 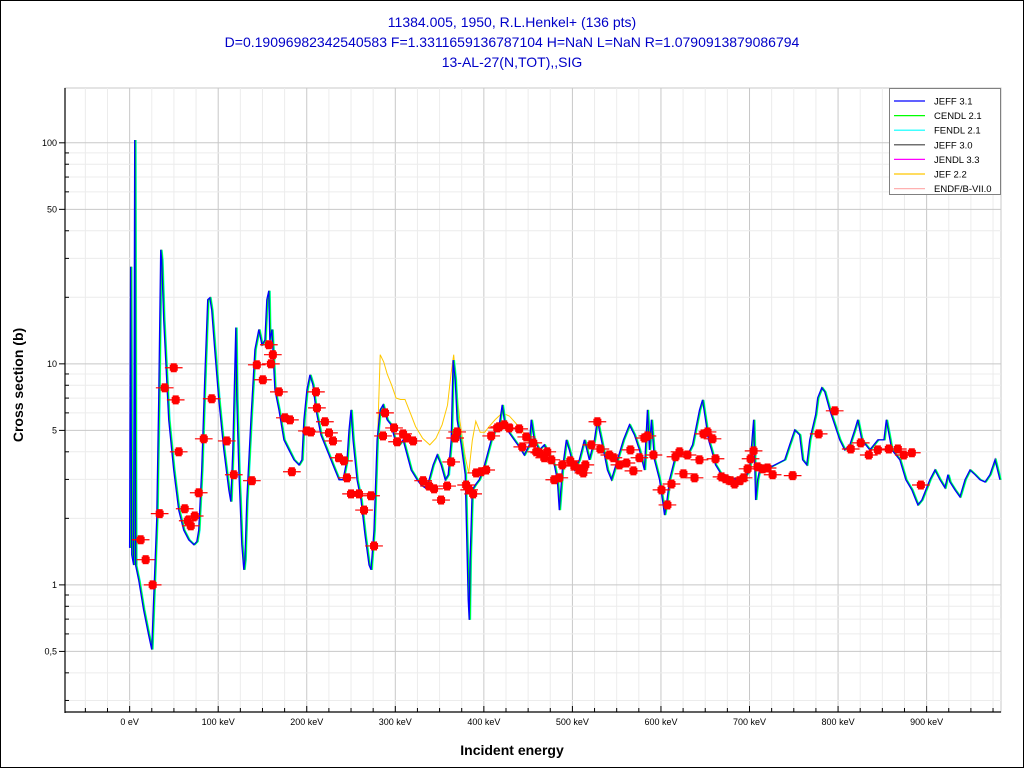 I want to click on legend-label: JEFF 3.1, so click(x=953, y=102).